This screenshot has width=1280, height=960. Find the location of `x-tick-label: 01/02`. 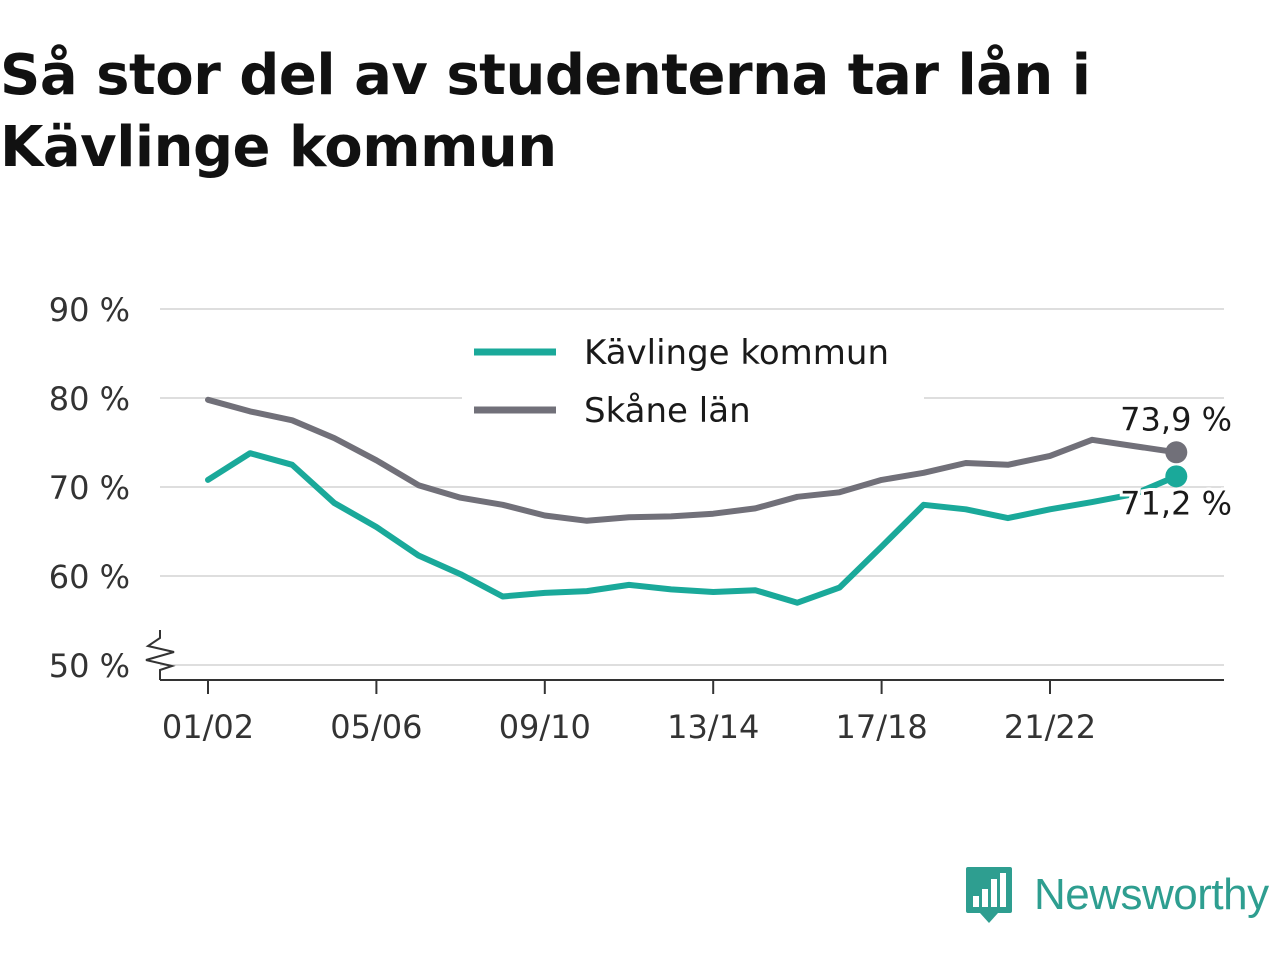

x-tick-label: 01/02 is located at coordinates (208, 727).